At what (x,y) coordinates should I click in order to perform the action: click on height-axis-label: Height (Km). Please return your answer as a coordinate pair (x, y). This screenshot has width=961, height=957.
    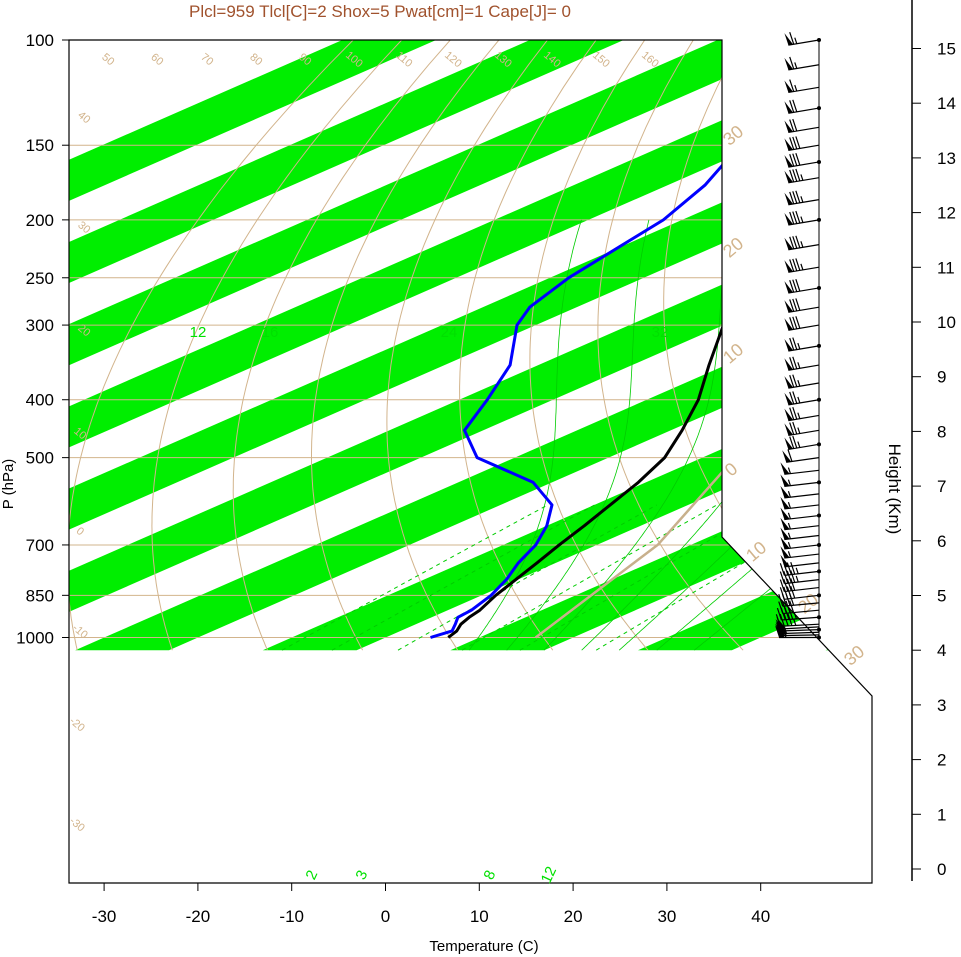
    Looking at the image, I should click on (894, 489).